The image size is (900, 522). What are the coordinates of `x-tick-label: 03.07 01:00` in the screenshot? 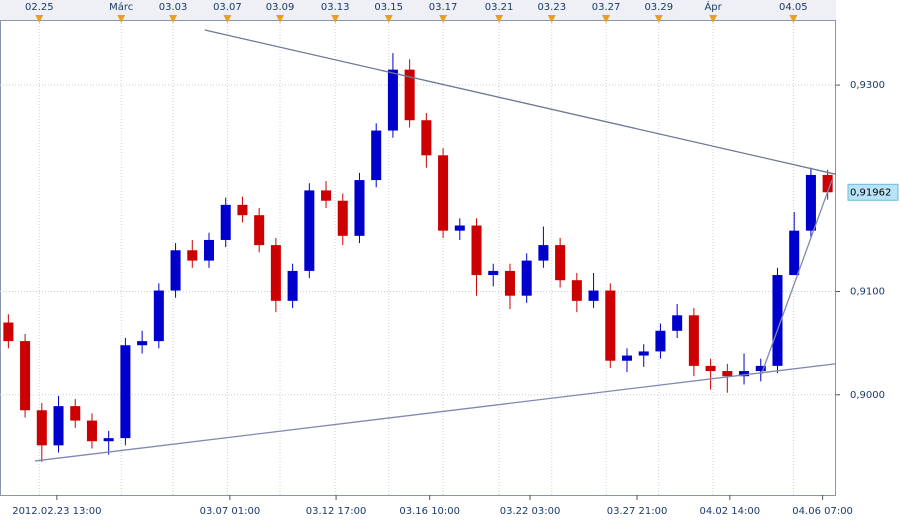 It's located at (230, 511).